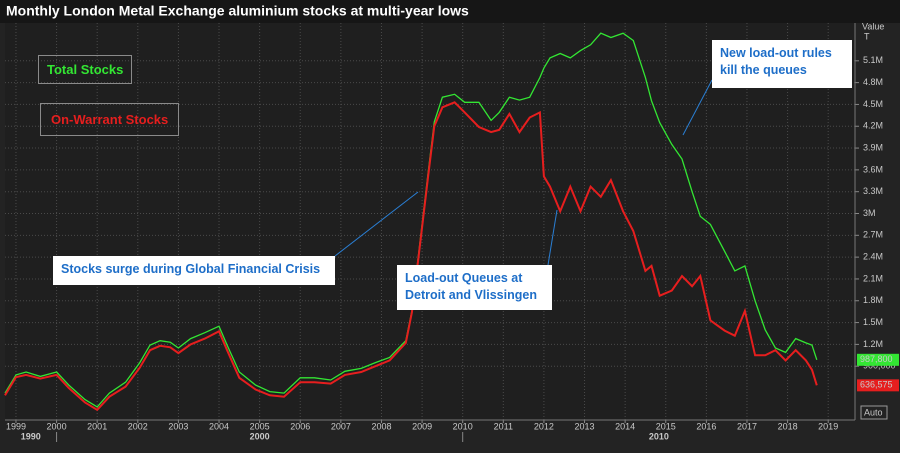  What do you see at coordinates (873, 169) in the screenshot?
I see `y-tick-label: 3.6M` at bounding box center [873, 169].